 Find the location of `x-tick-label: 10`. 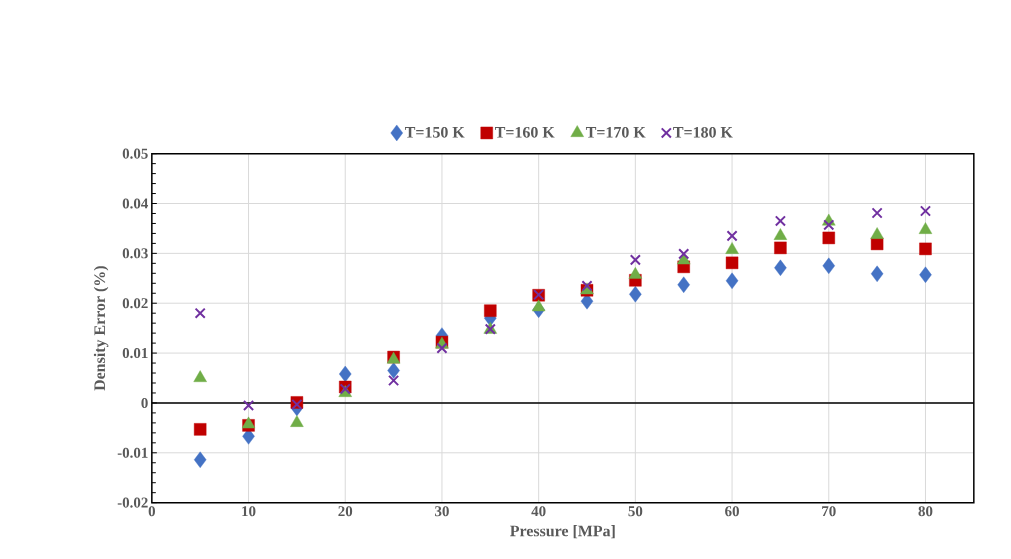

x-tick-label: 10 is located at coordinates (249, 511).